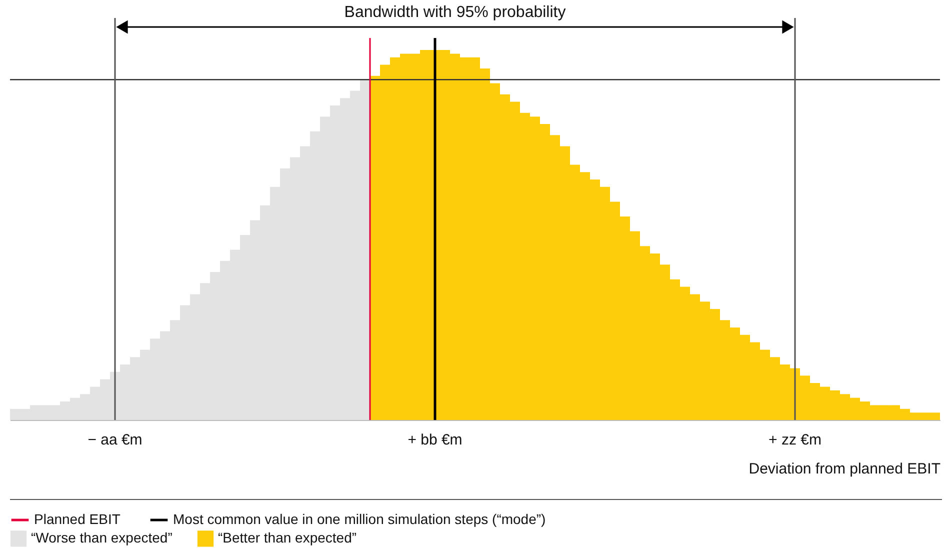 This screenshot has width=949, height=557. Describe the element at coordinates (844, 469) in the screenshot. I see `x-axis-title: Deviation from planned EBIT` at that location.